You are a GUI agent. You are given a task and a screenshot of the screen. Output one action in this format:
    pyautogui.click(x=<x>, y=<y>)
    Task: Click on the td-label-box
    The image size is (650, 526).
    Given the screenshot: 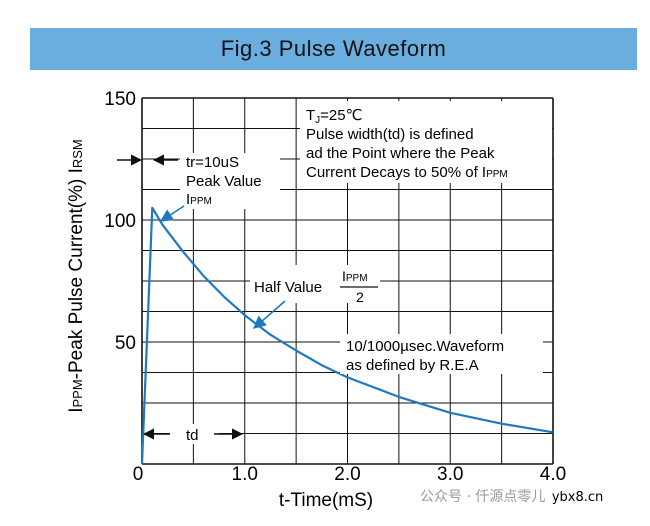 What is the action you would take?
    pyautogui.click(x=194, y=434)
    